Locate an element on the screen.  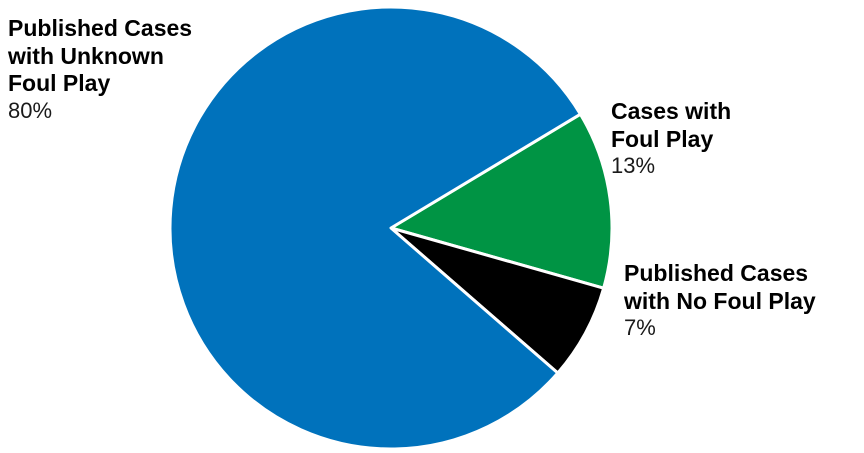
slice-label-line: Cases with is located at coordinates (671, 111).